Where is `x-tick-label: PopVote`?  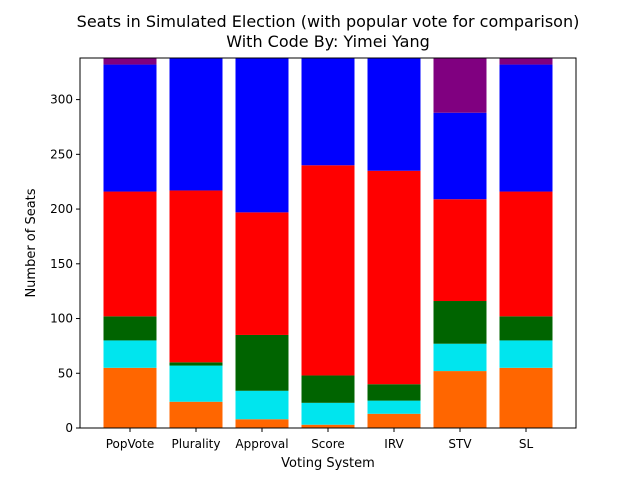
x-tick-label: PopVote is located at coordinates (130, 444).